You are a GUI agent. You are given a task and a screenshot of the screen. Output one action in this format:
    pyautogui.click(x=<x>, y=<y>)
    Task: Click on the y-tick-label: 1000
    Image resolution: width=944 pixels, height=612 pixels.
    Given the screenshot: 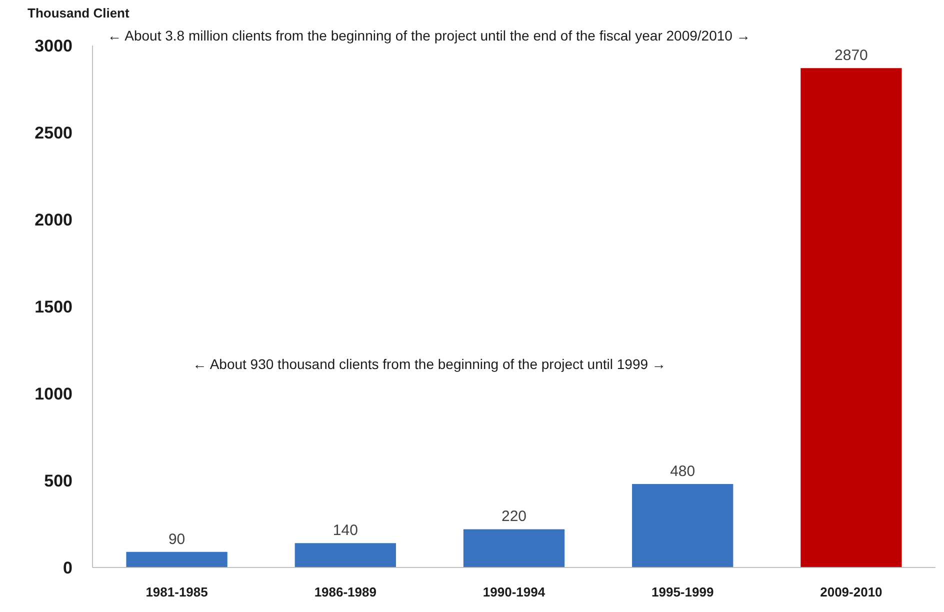 What is the action you would take?
    pyautogui.click(x=53, y=394)
    